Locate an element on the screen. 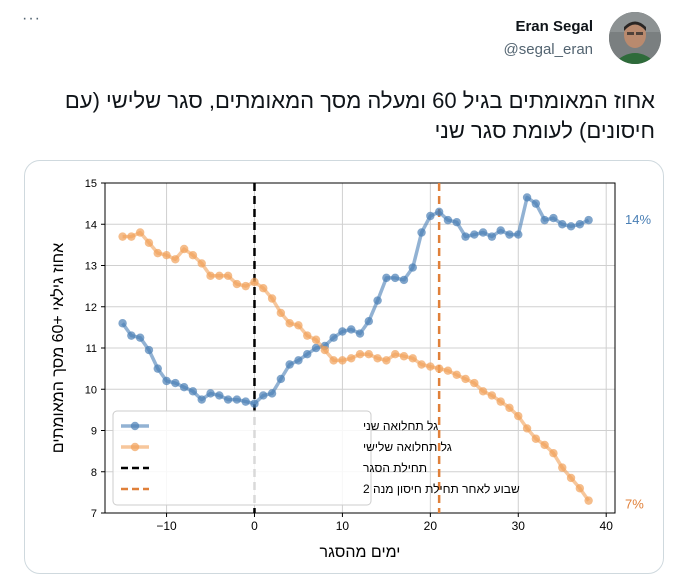  annotation-14-percent: 14% is located at coordinates (638, 219).